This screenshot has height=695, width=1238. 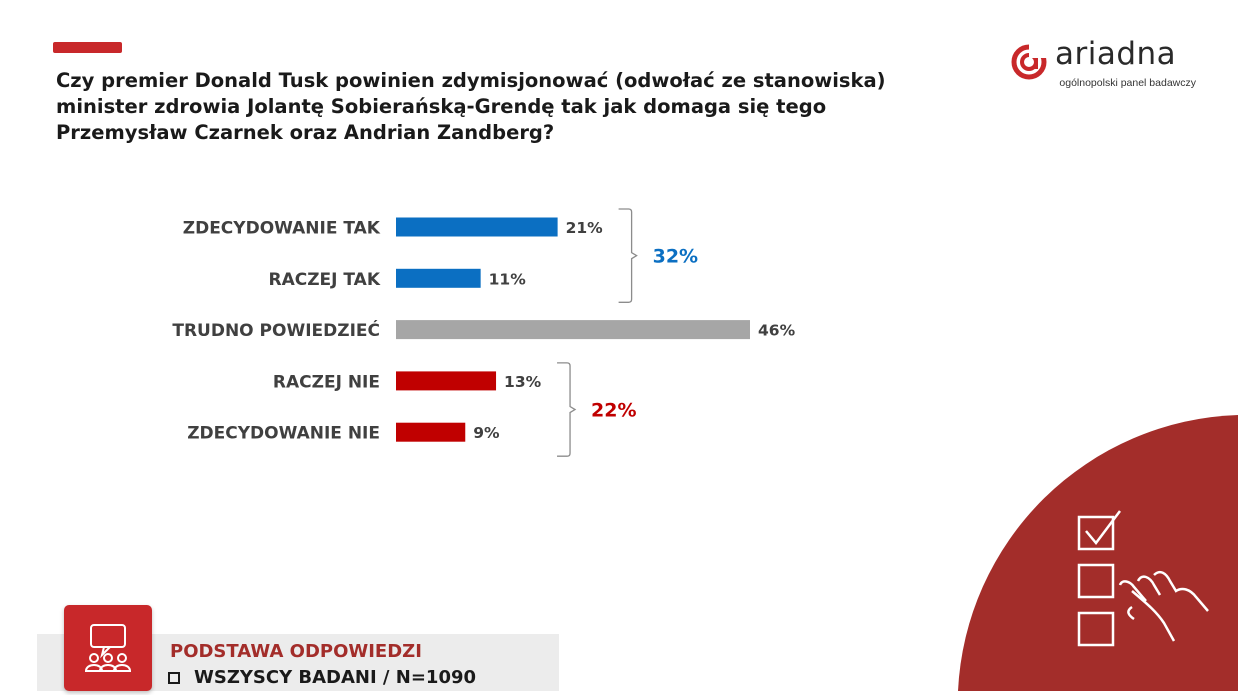 I want to click on category-label: RACZEJ TAK, so click(x=324, y=280).